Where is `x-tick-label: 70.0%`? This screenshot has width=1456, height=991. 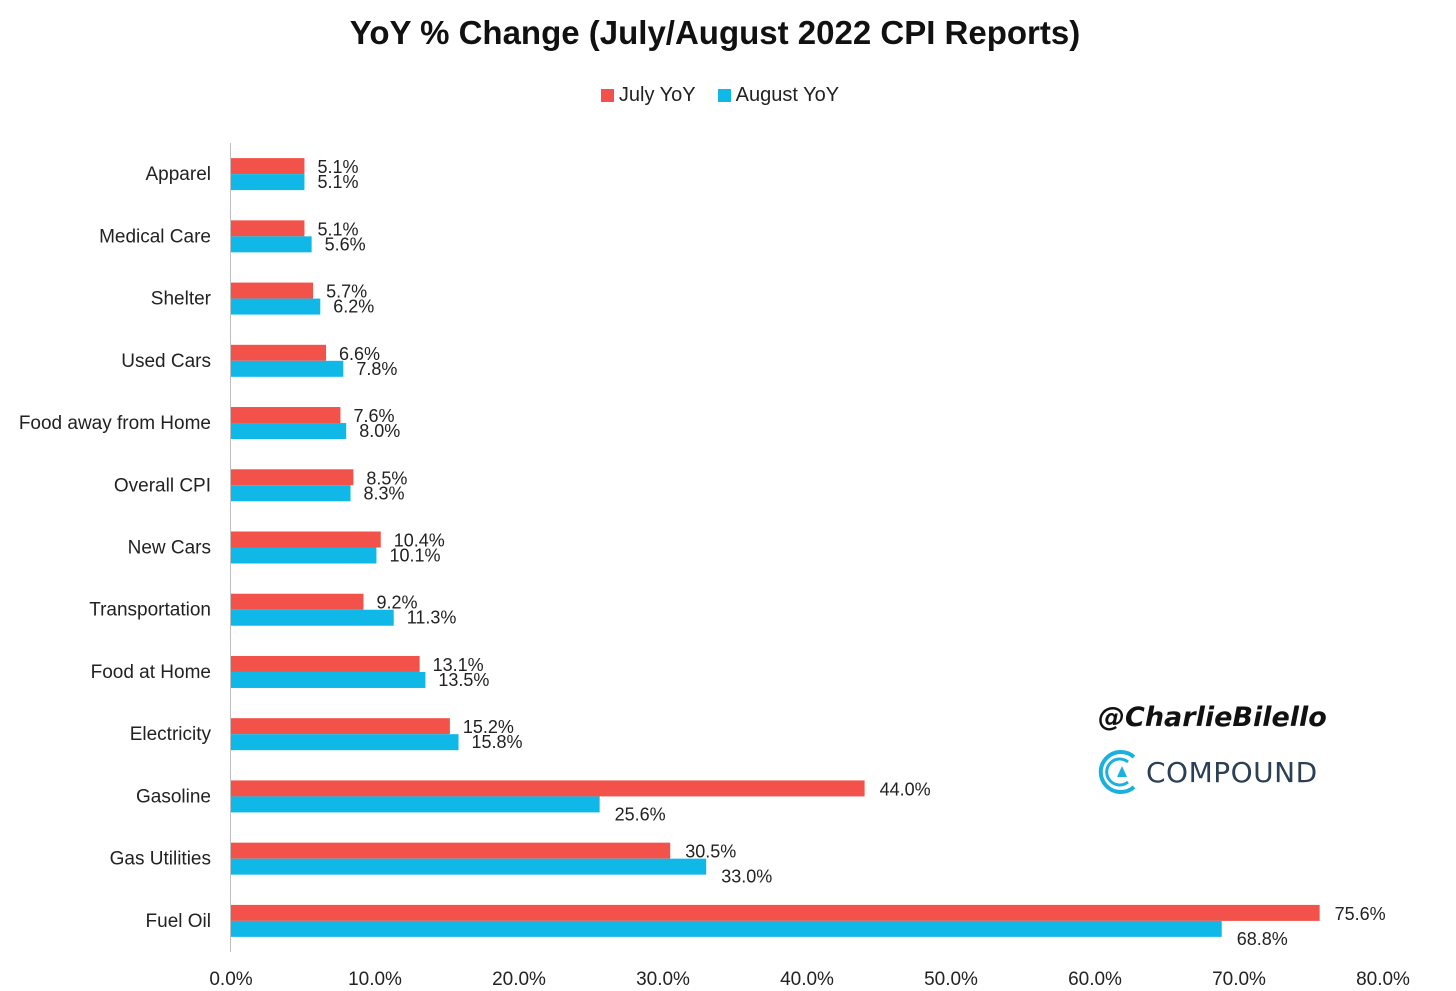
x-tick-label: 70.0% is located at coordinates (1239, 979).